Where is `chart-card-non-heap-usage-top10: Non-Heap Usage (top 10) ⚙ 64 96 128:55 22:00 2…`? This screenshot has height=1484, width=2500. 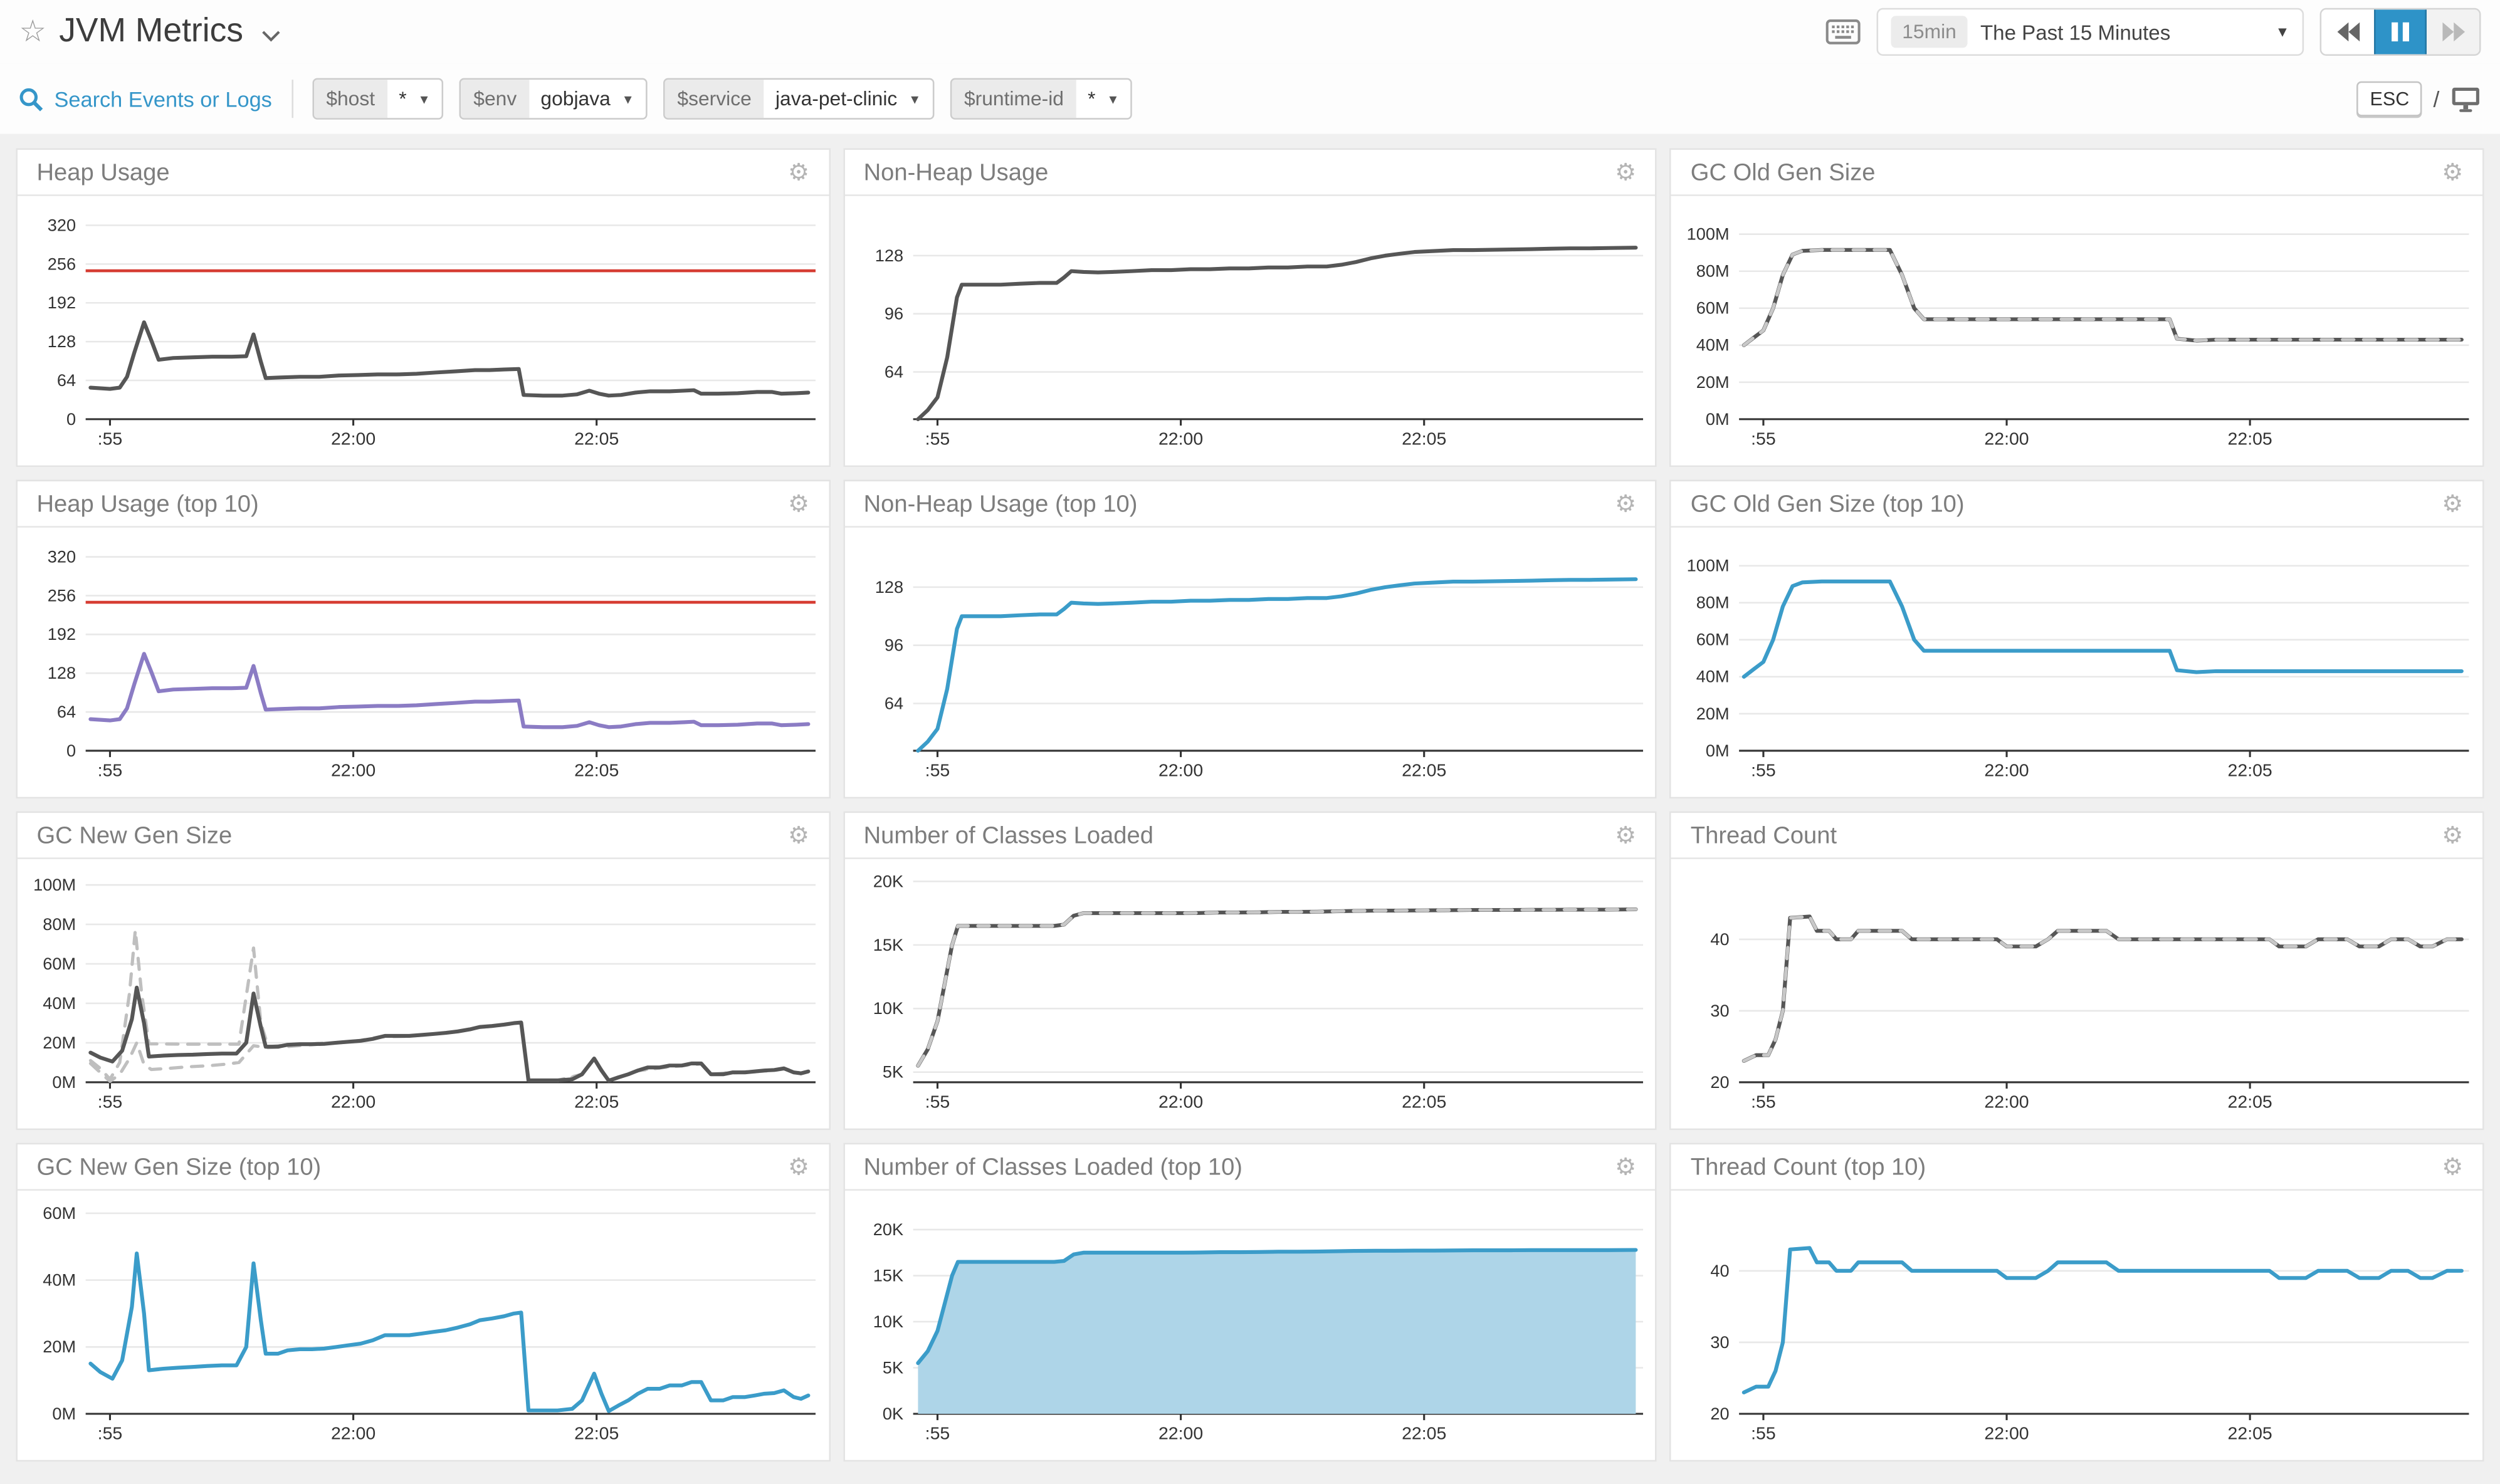 chart-card-non-heap-usage-top10: Non-Heap Usage (top 10) ⚙ 64 96 128:55 22:00 2… is located at coordinates (1250, 639).